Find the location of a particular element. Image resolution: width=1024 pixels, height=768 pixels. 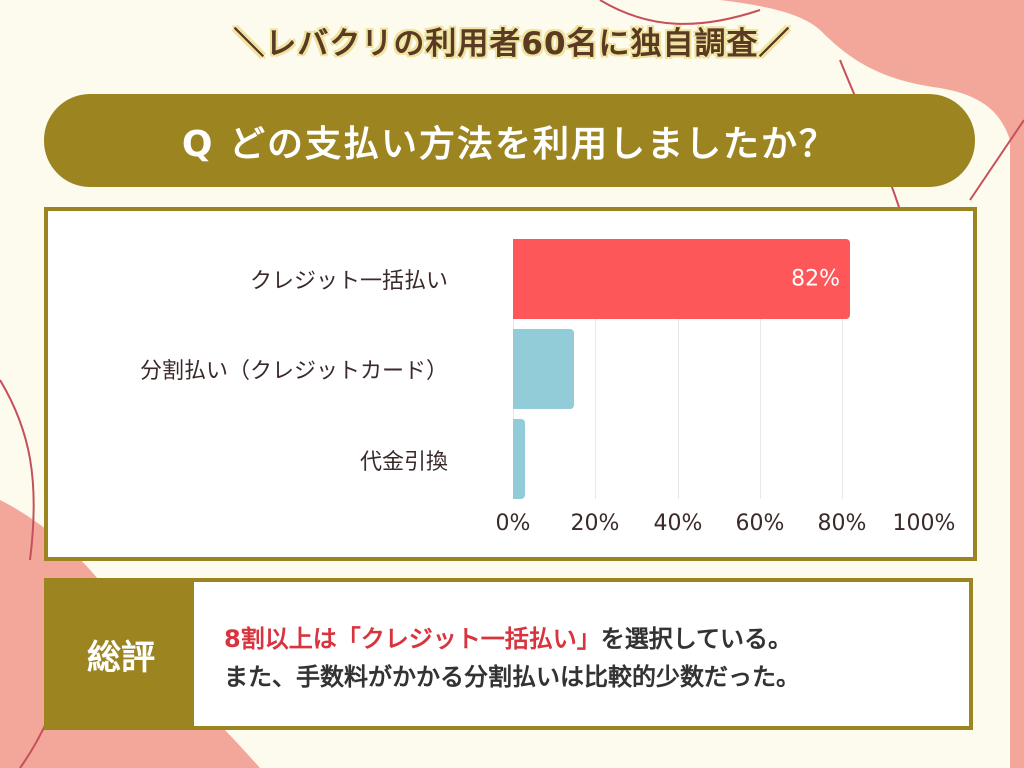

bar-value-label: 82% is located at coordinates (815, 279).